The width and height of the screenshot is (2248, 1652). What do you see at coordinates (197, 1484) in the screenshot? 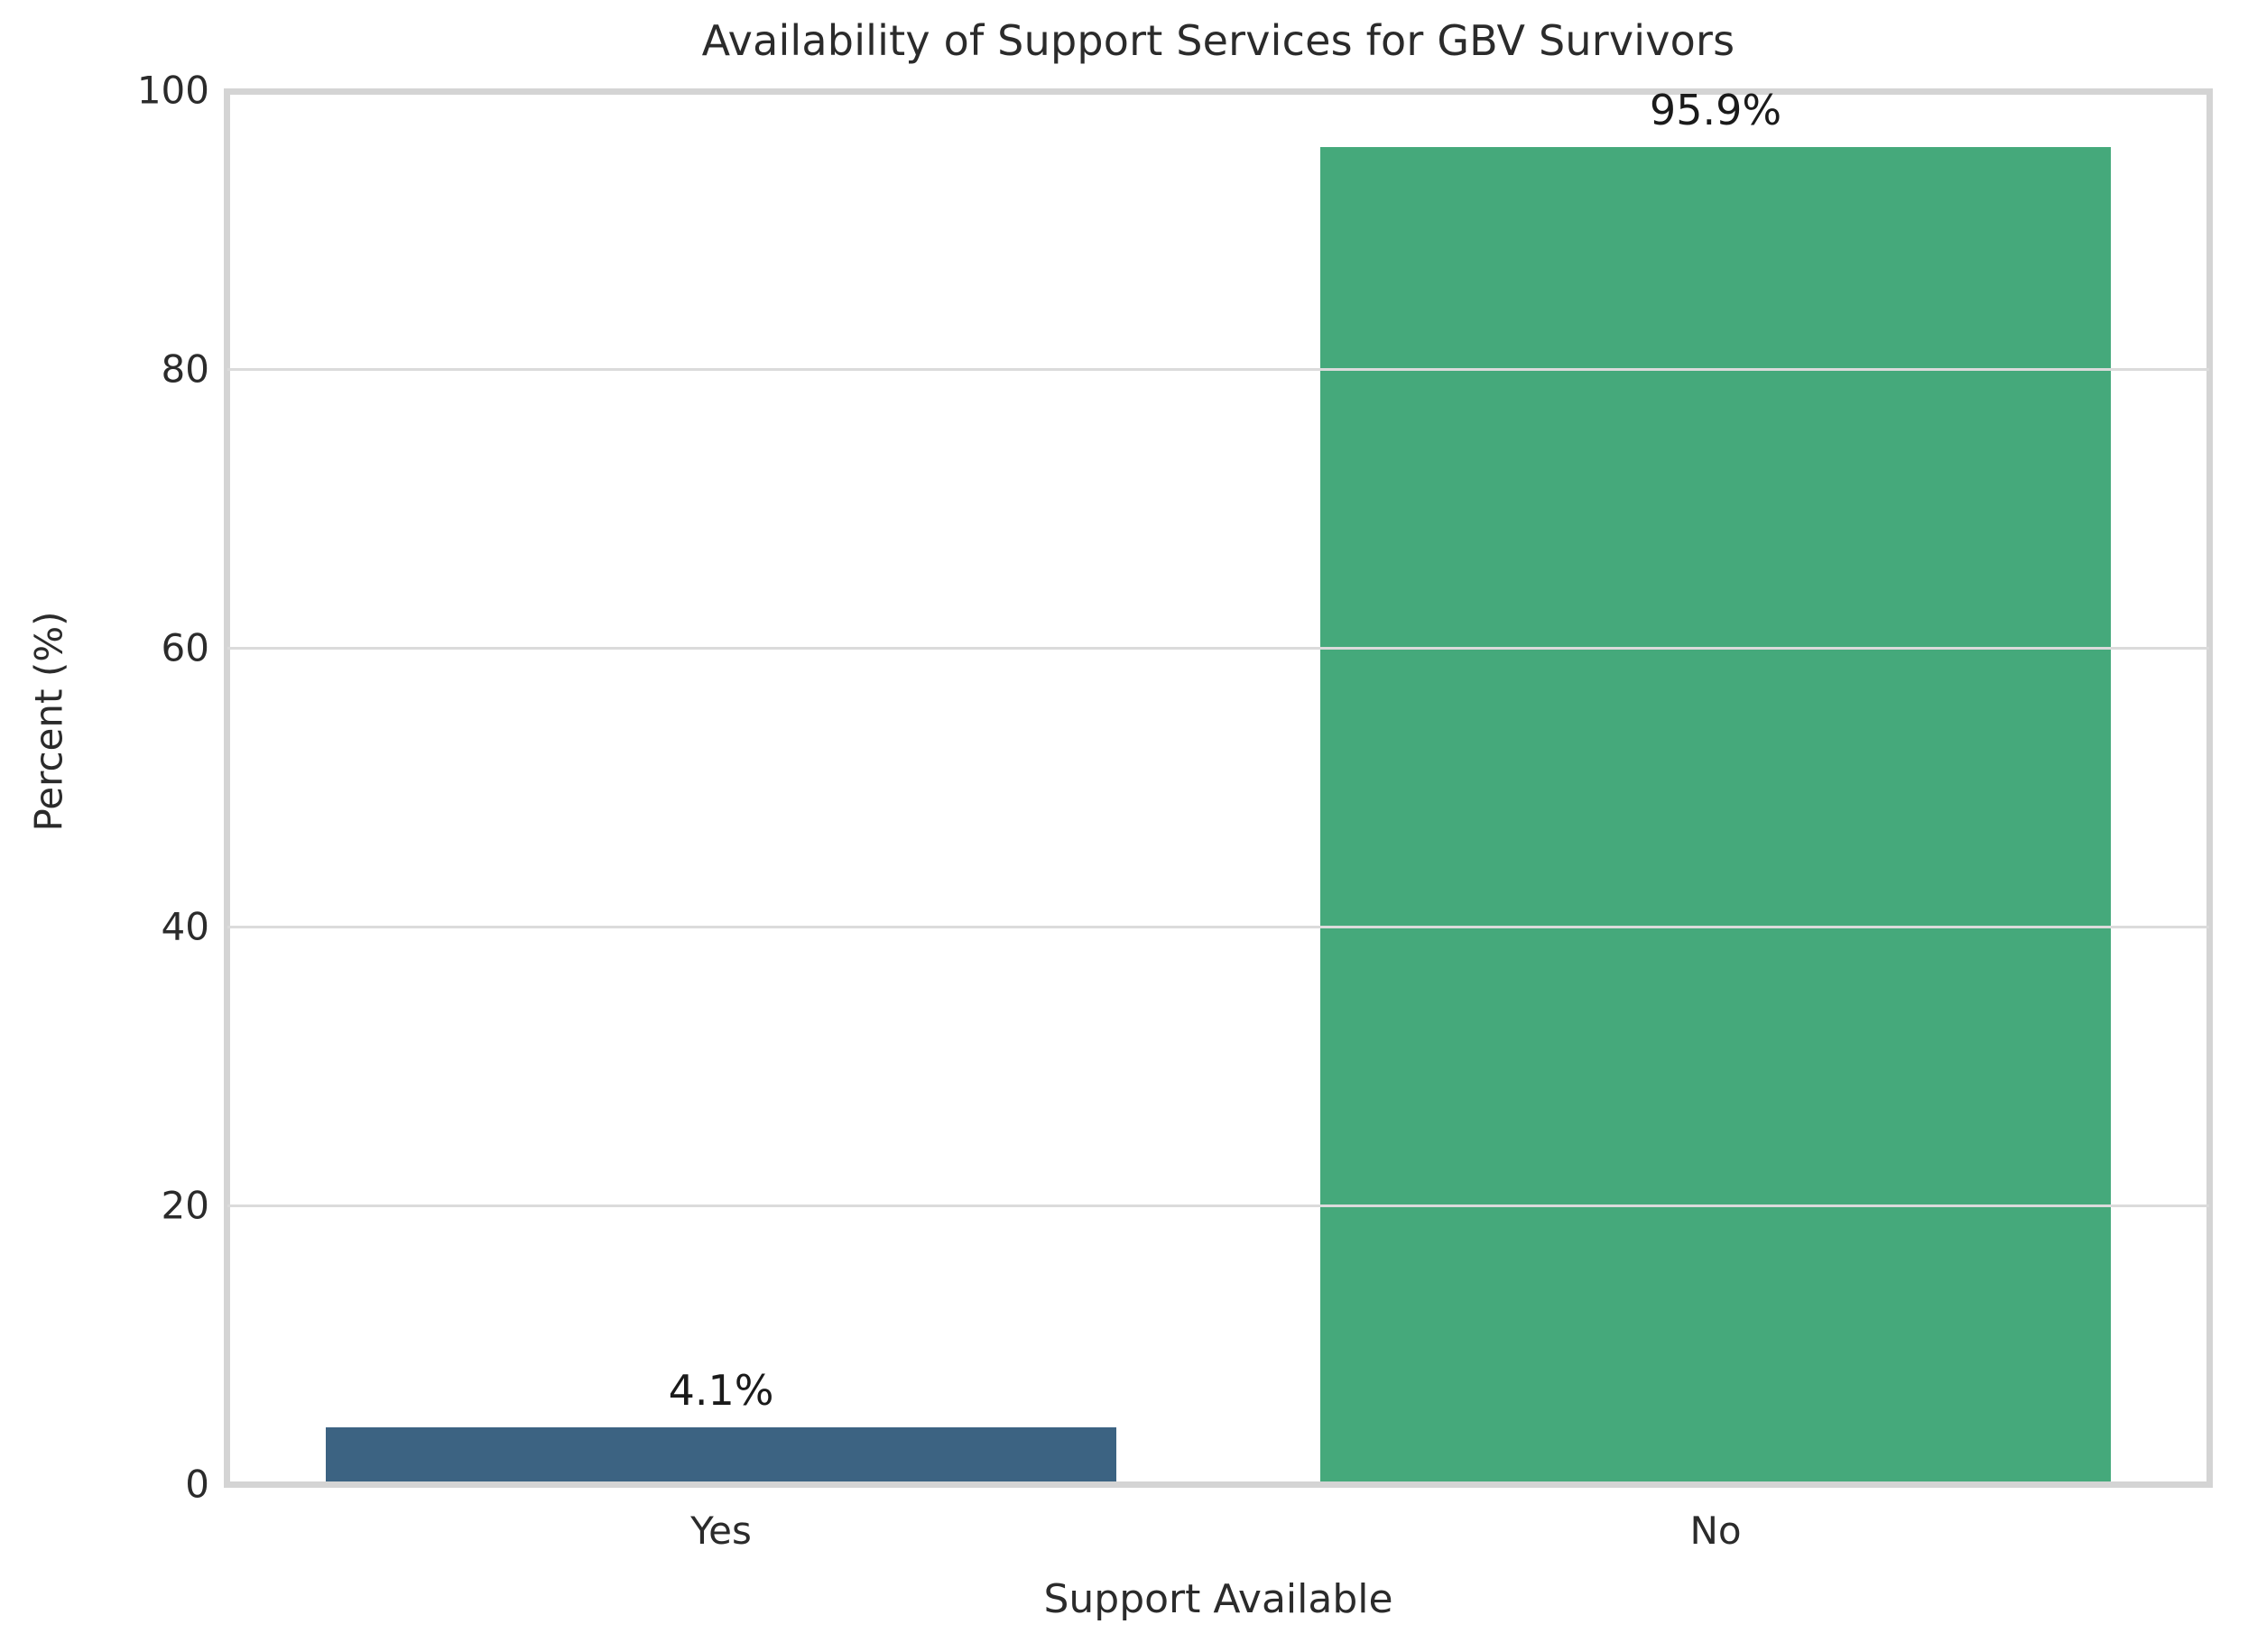
I see `y-axis-tick-label: 0` at bounding box center [197, 1484].